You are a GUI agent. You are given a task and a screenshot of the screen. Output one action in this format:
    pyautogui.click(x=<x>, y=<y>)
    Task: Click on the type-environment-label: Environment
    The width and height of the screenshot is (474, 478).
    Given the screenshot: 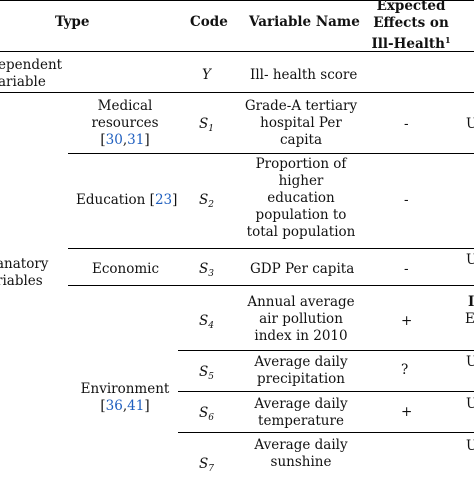 What is the action you would take?
    pyautogui.click(x=125, y=389)
    